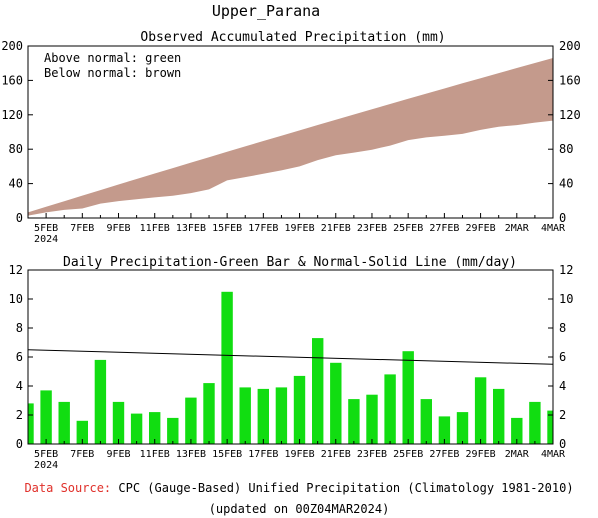 This screenshot has width=598, height=518. Describe the element at coordinates (12, 115) in the screenshot. I see `y-tick-label-left: 120` at that location.